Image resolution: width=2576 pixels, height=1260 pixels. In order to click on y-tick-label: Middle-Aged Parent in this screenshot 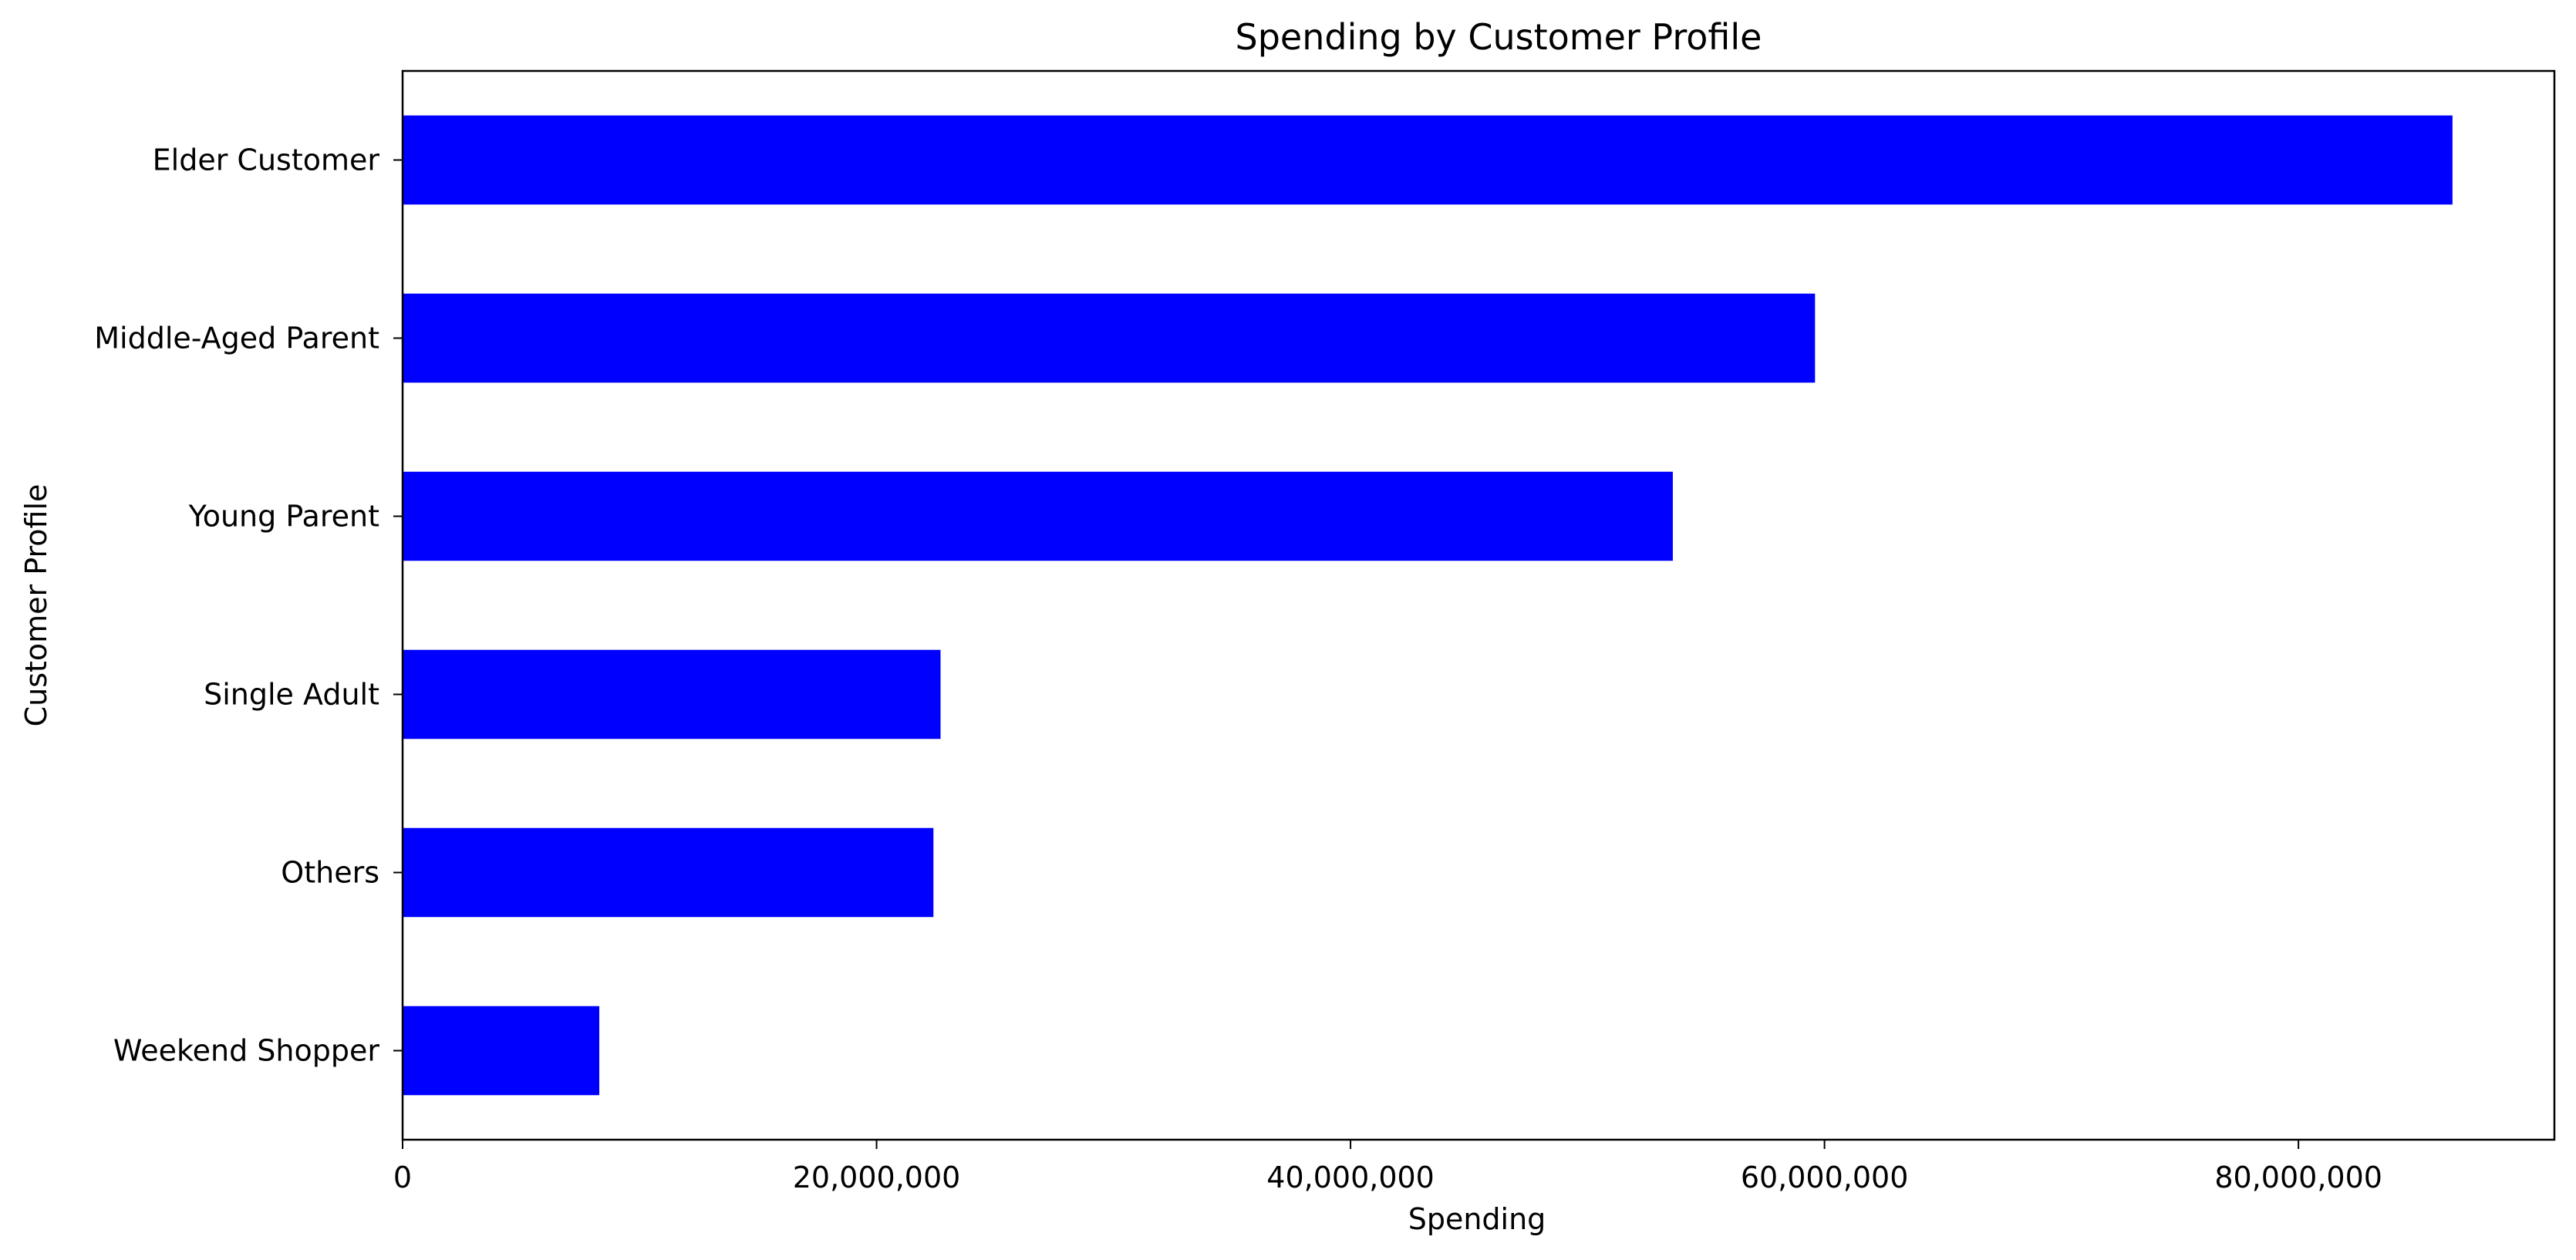, I will do `click(236, 338)`.